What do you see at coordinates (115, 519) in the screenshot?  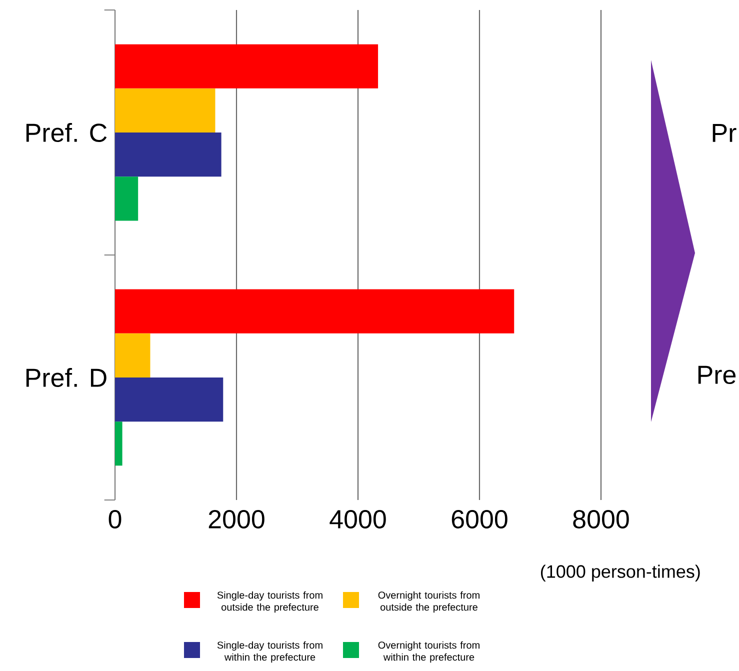 I see `x-tick-label: 0` at bounding box center [115, 519].